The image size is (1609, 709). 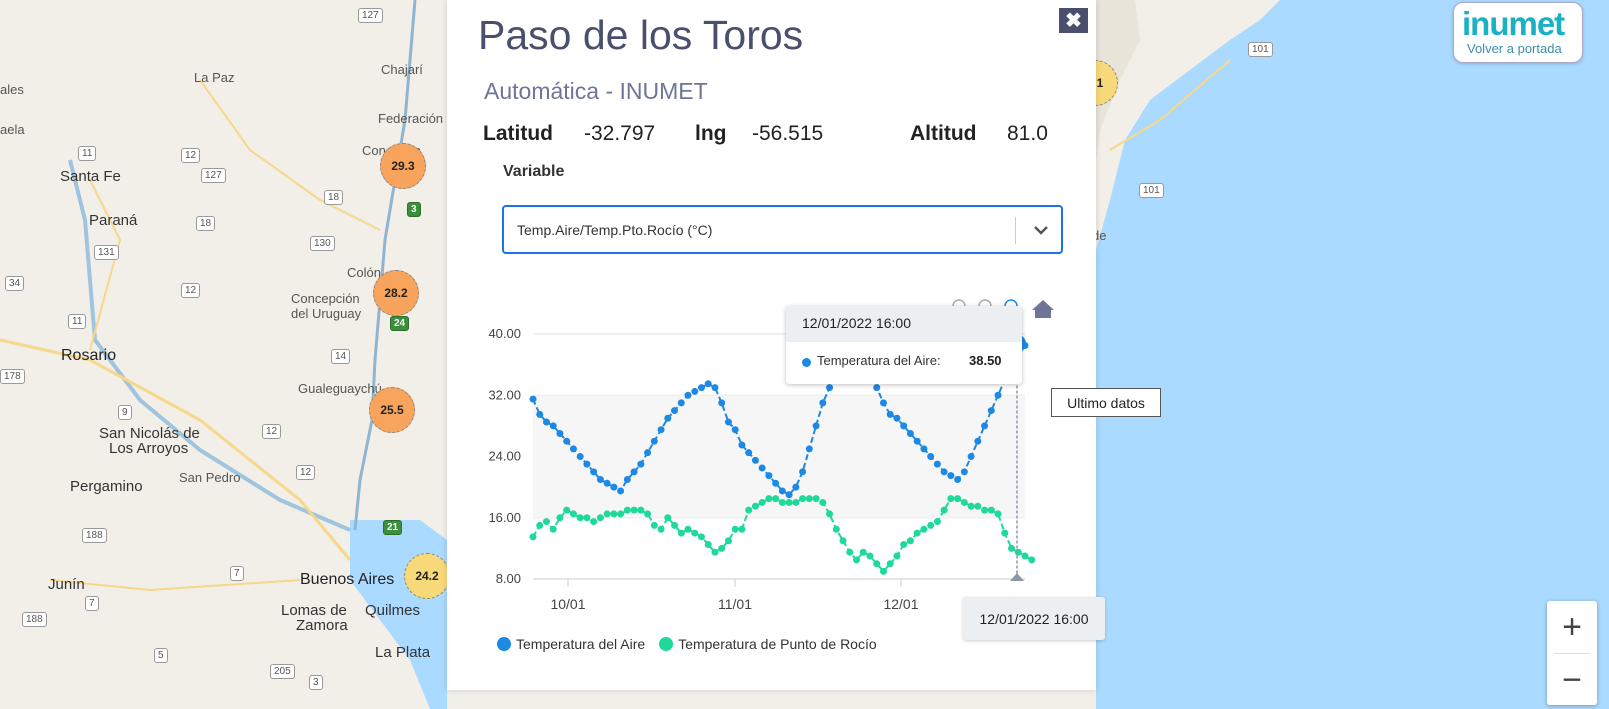 What do you see at coordinates (385, 265) in the screenshot?
I see `river-uruguay` at bounding box center [385, 265].